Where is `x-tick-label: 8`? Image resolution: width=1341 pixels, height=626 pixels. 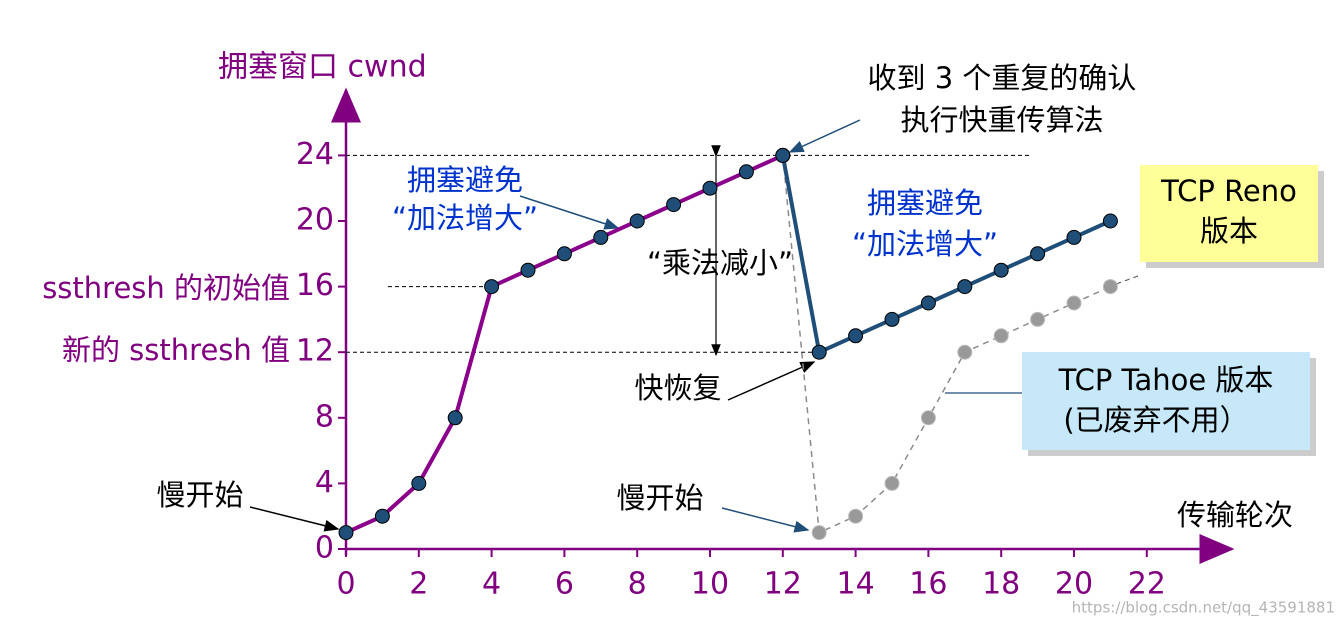 x-tick-label: 8 is located at coordinates (637, 584).